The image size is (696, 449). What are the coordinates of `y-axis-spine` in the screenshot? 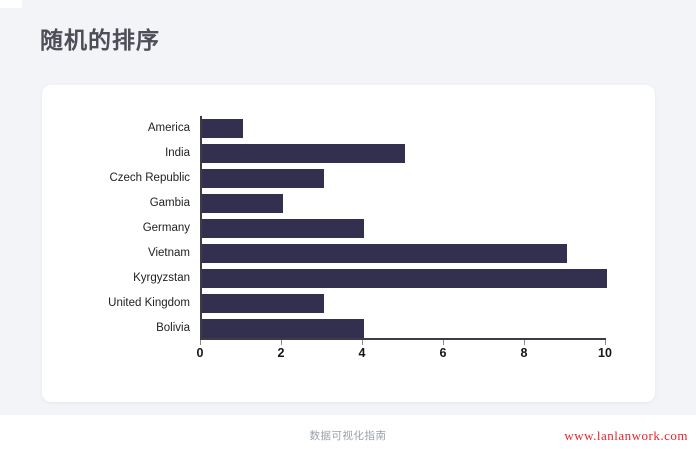 It's located at (201, 227).